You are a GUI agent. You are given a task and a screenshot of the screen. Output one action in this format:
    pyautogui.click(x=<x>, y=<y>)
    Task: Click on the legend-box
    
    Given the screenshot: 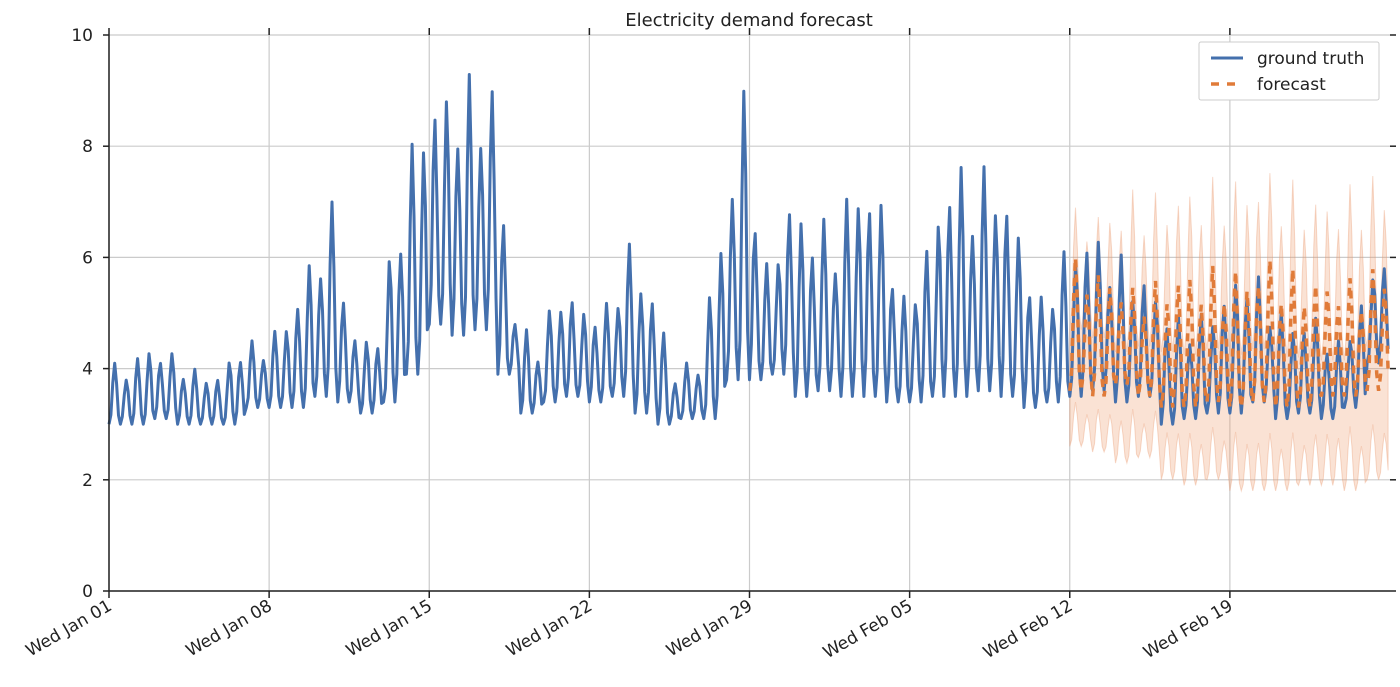 What is the action you would take?
    pyautogui.click(x=1289, y=71)
    